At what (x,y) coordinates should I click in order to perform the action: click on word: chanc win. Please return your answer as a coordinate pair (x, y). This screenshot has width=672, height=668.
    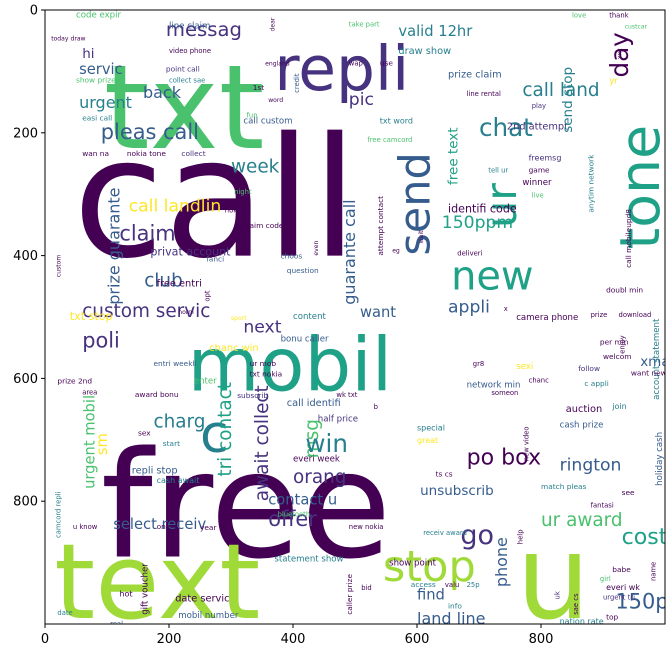
    Looking at the image, I should click on (233, 348).